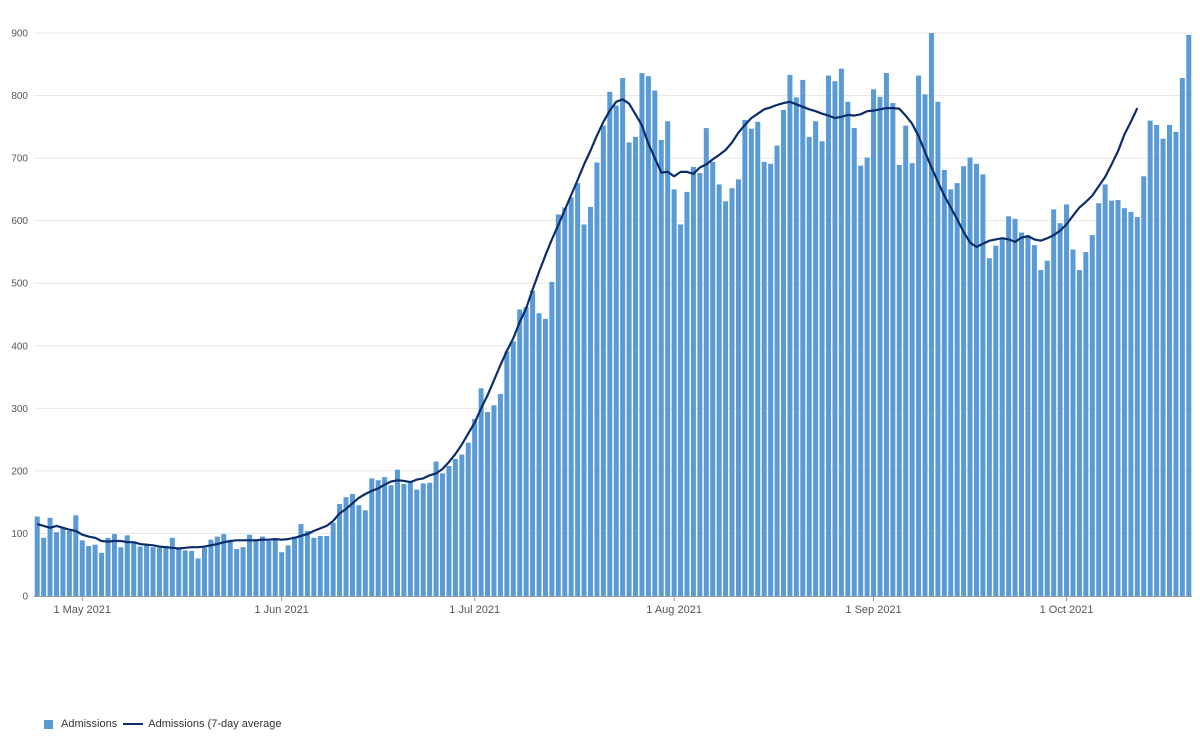  What do you see at coordinates (80, 724) in the screenshot?
I see `legend-item-admissions: Admissions` at bounding box center [80, 724].